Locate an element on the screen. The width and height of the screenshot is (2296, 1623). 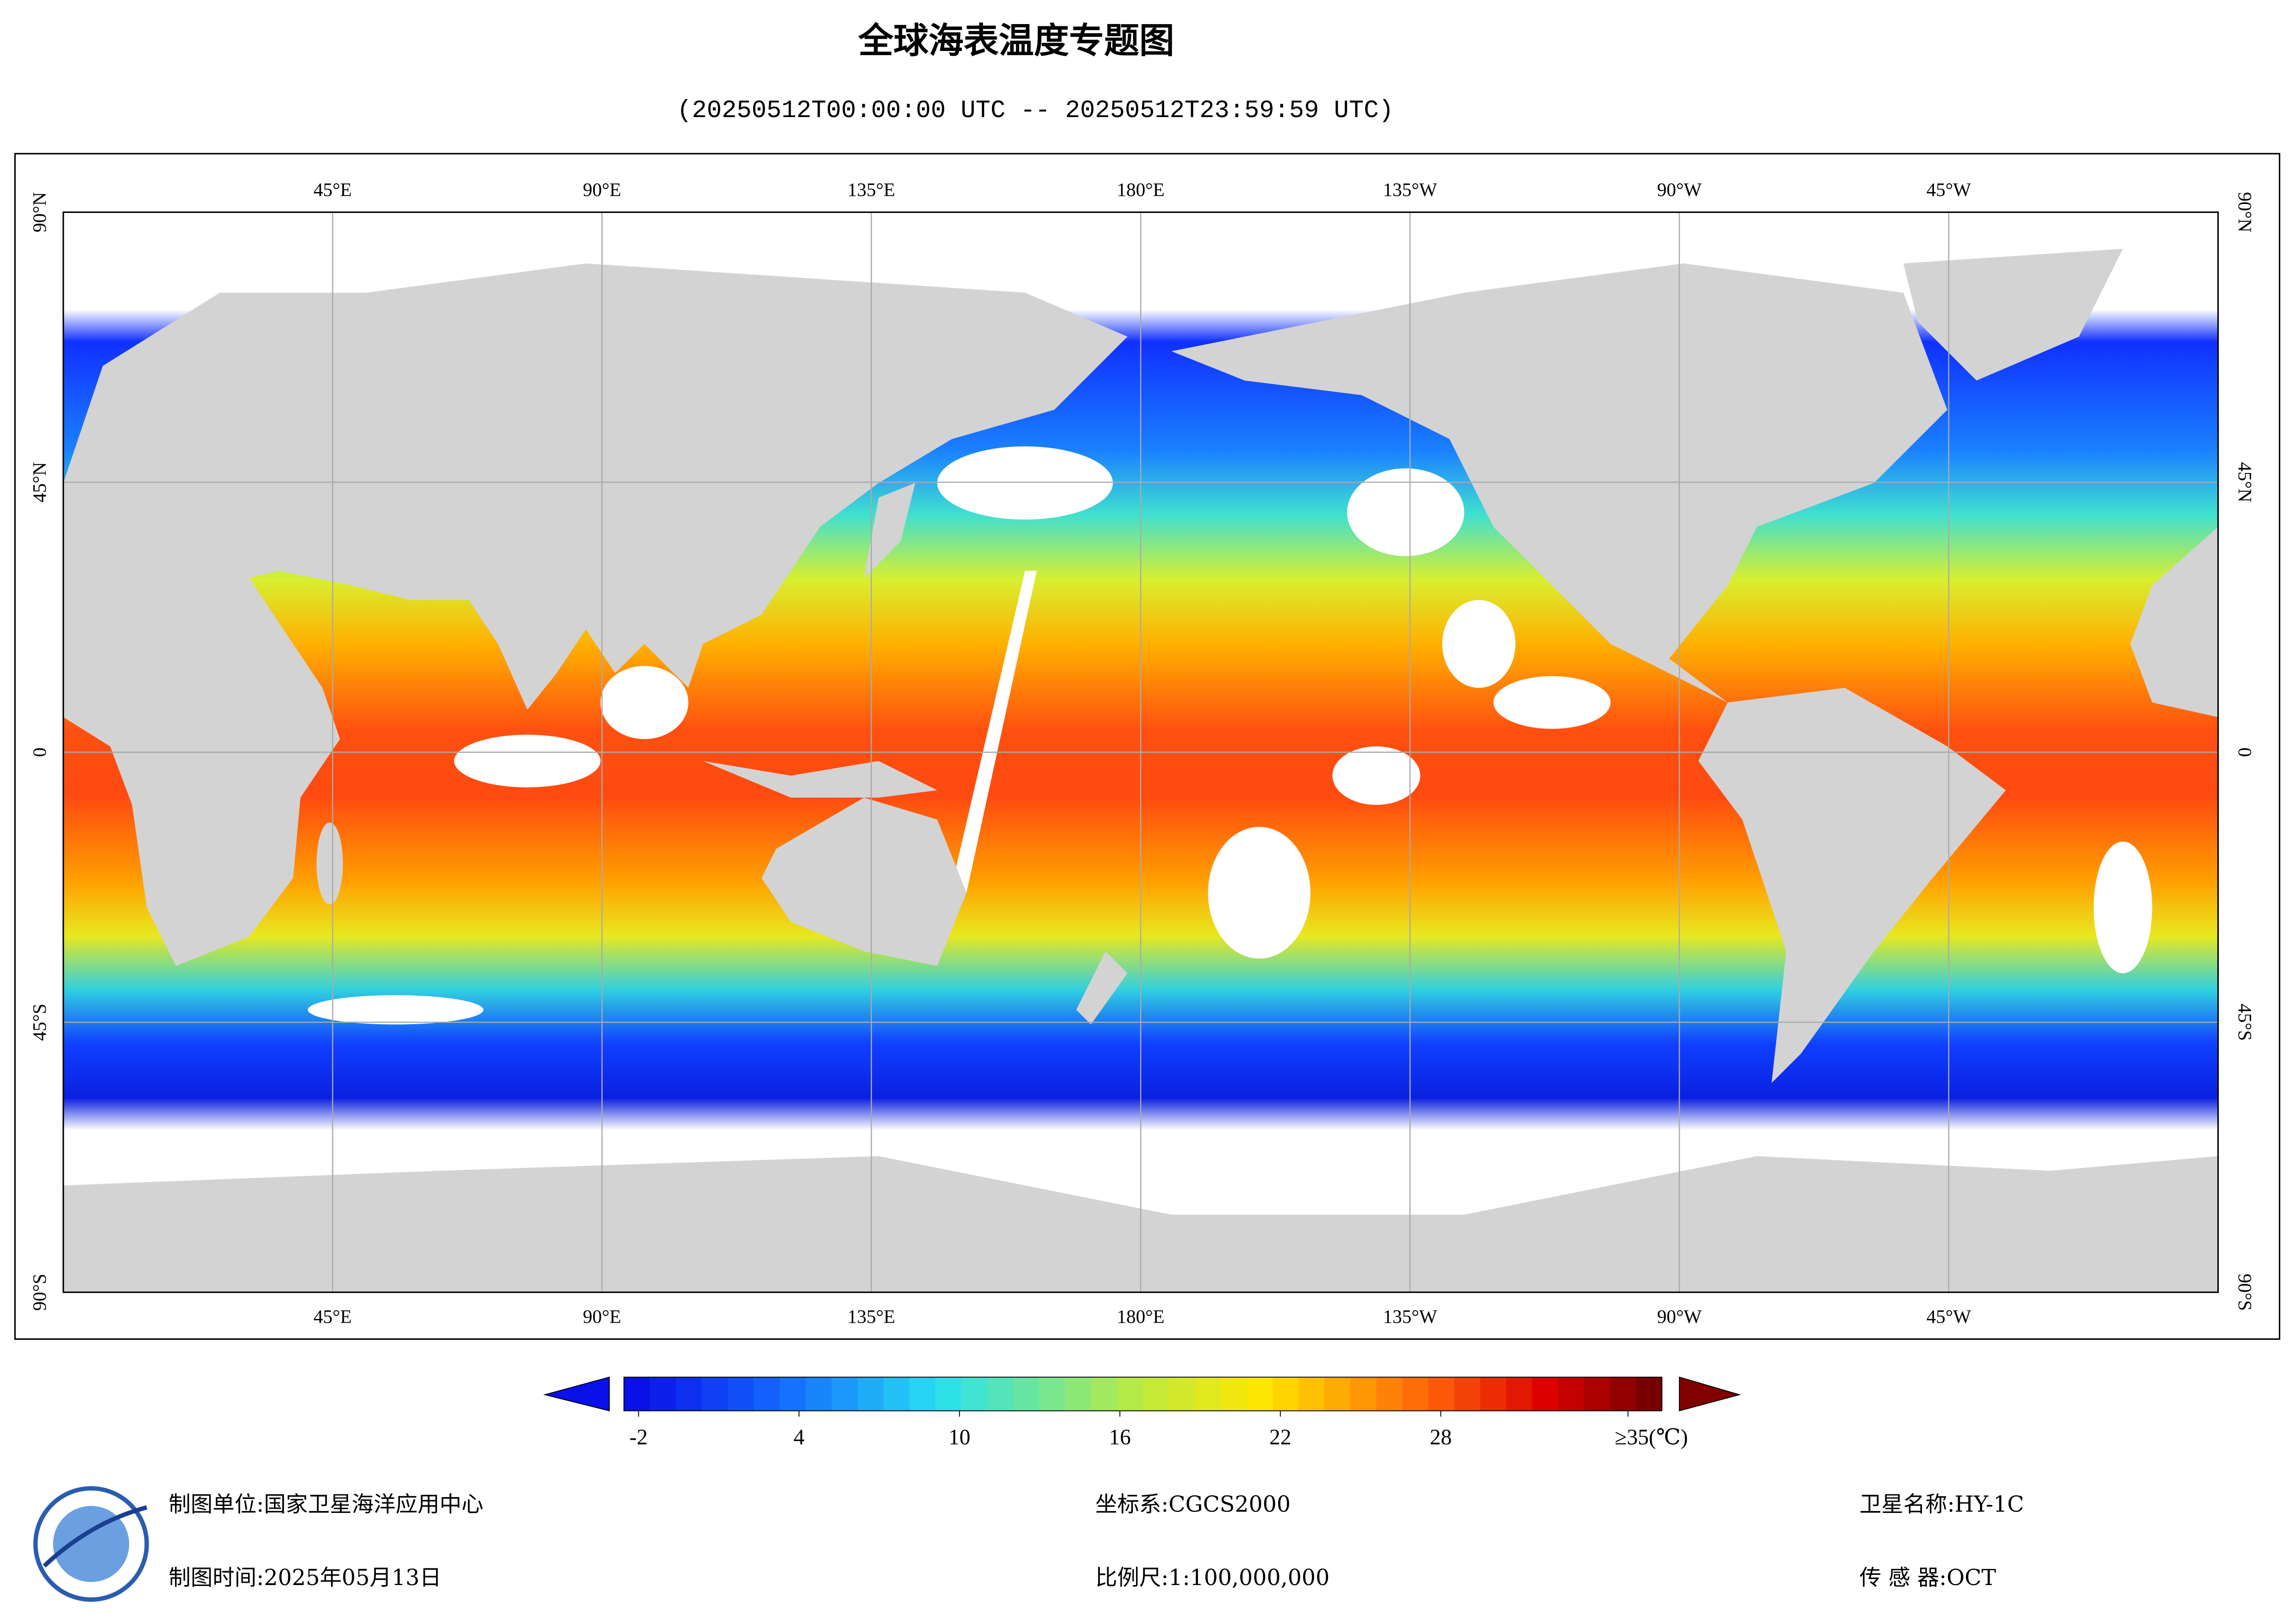
eurasia is located at coordinates (595, 486).